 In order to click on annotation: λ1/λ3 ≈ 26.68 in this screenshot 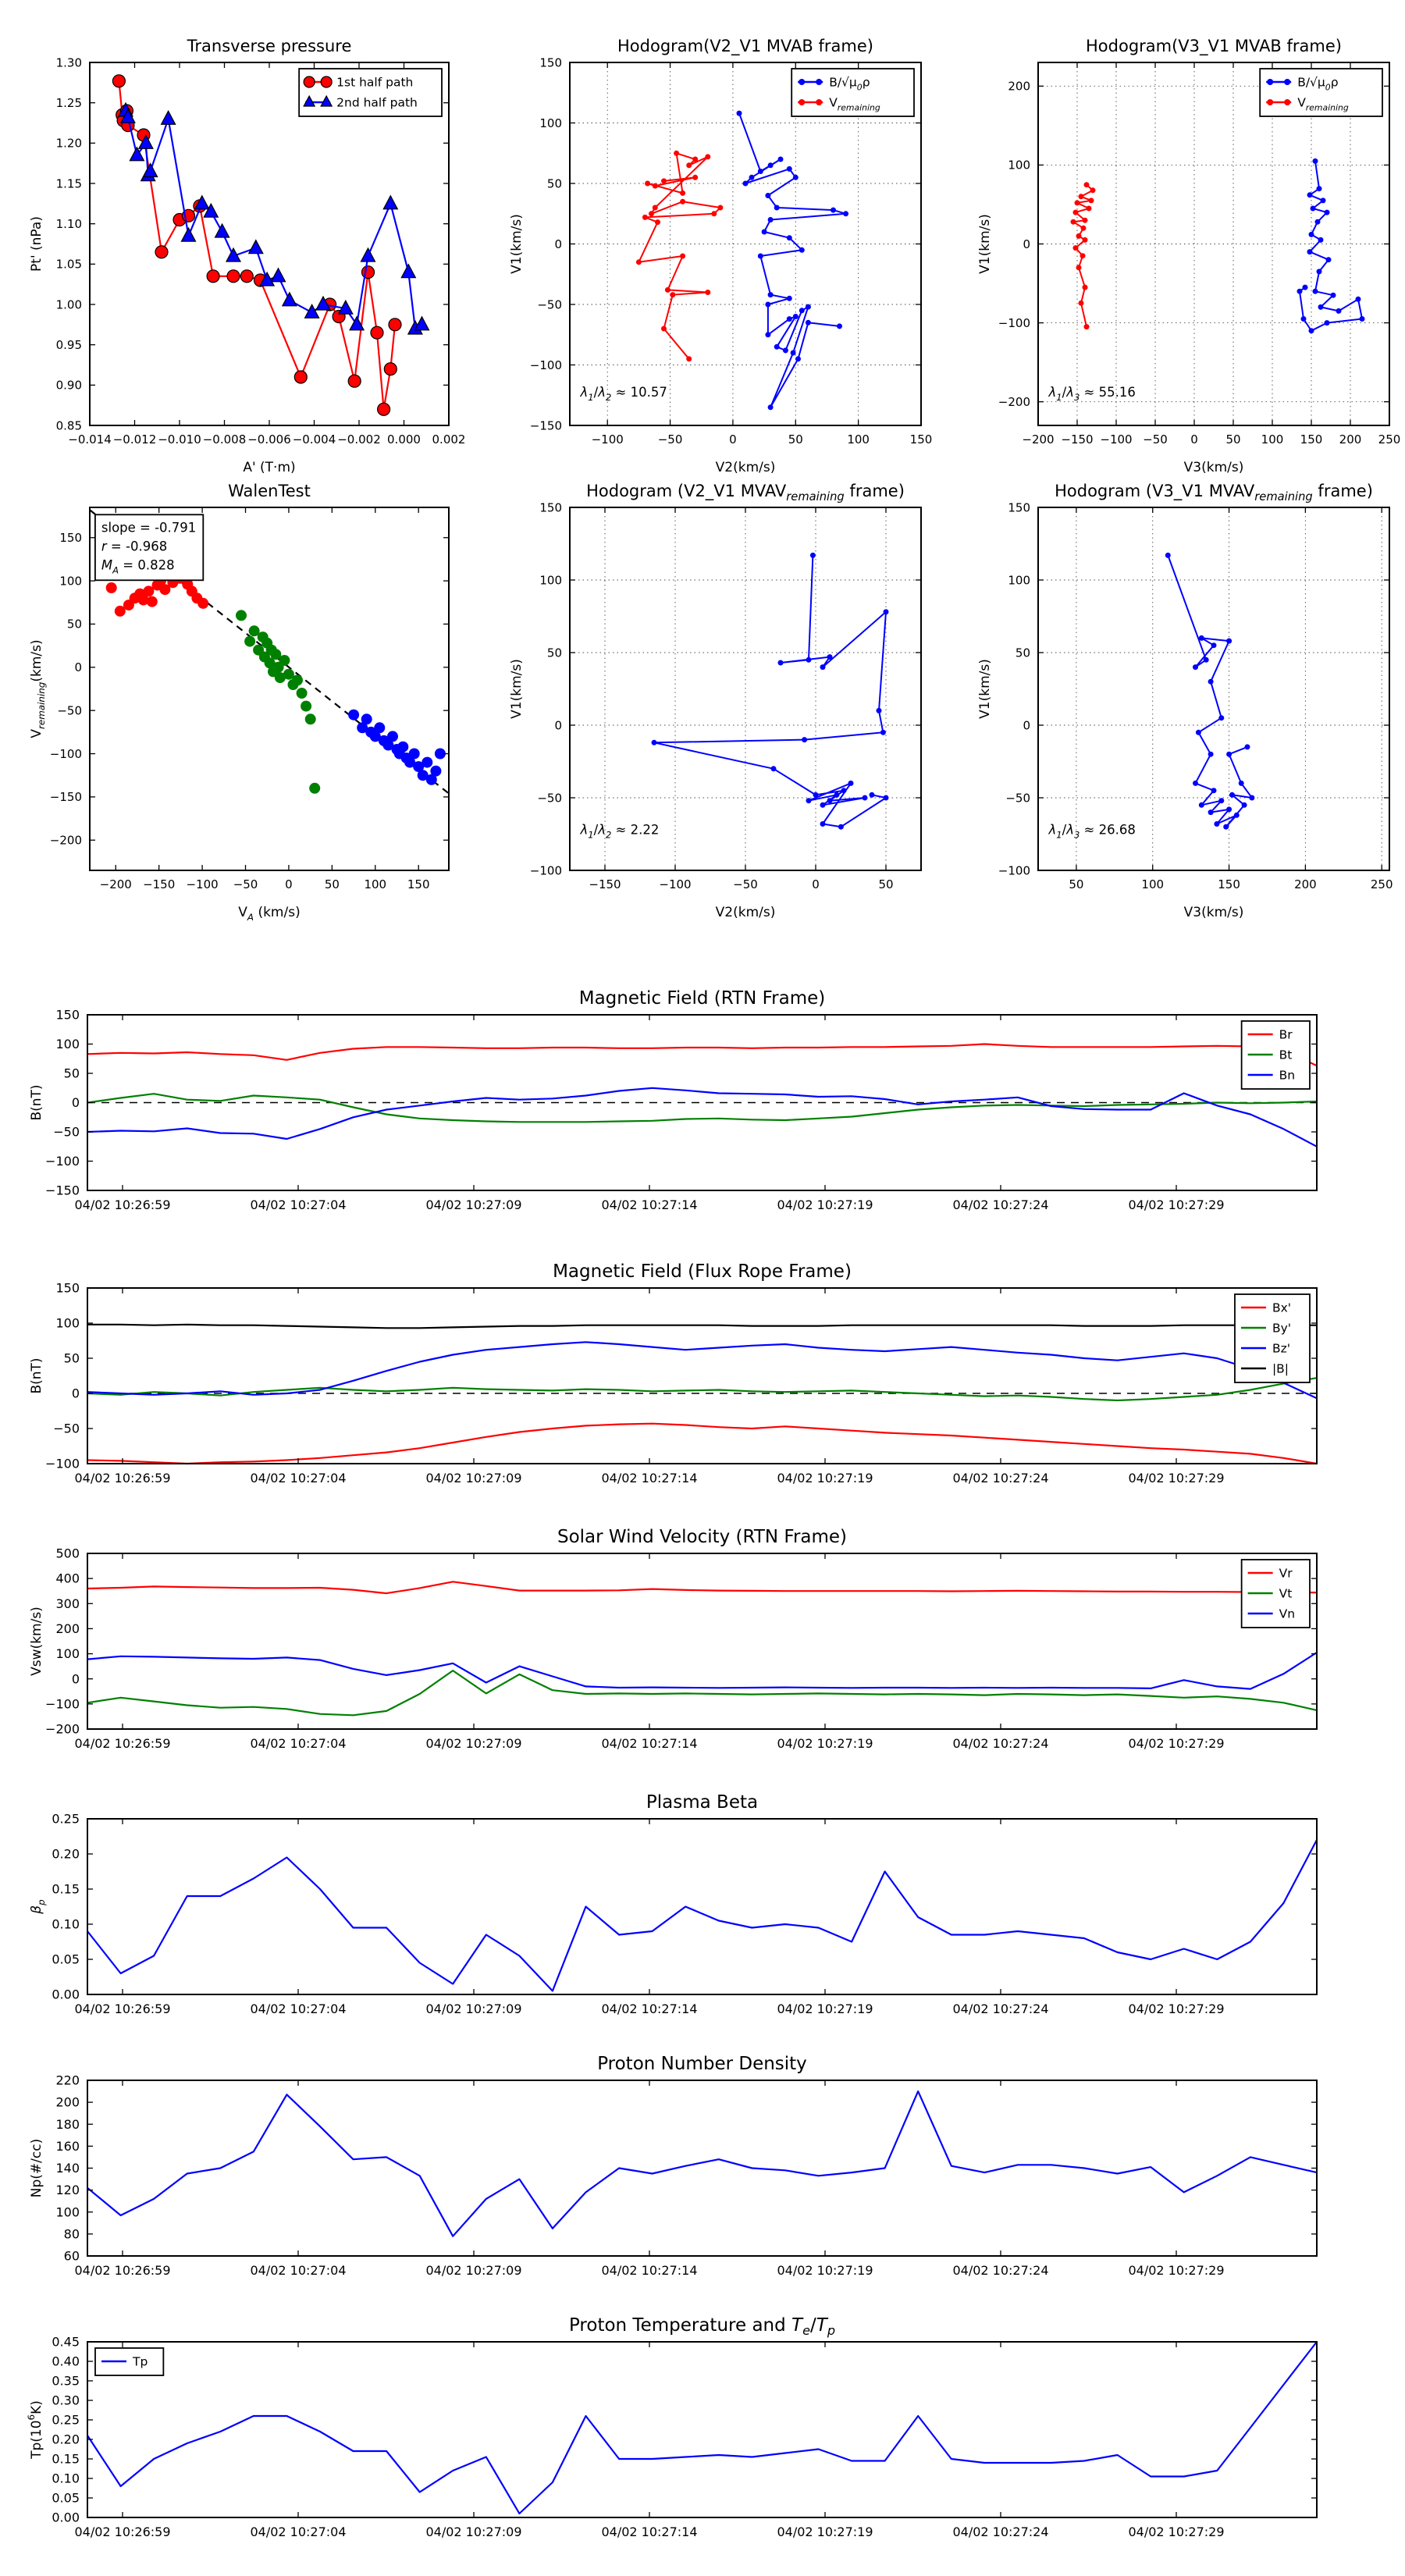, I will do `click(1092, 832)`.